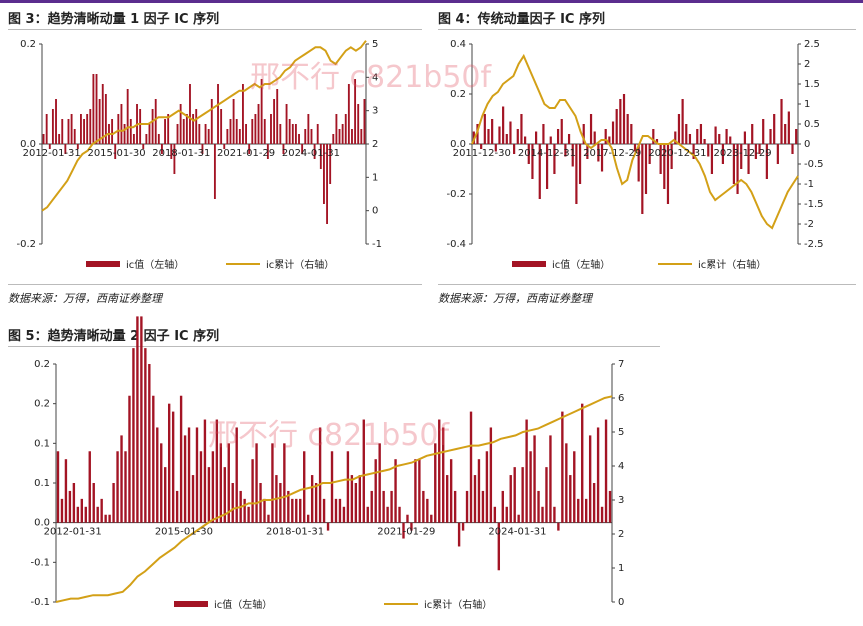 The image size is (863, 626). I want to click on right-tick-label: 2, so click(375, 144).